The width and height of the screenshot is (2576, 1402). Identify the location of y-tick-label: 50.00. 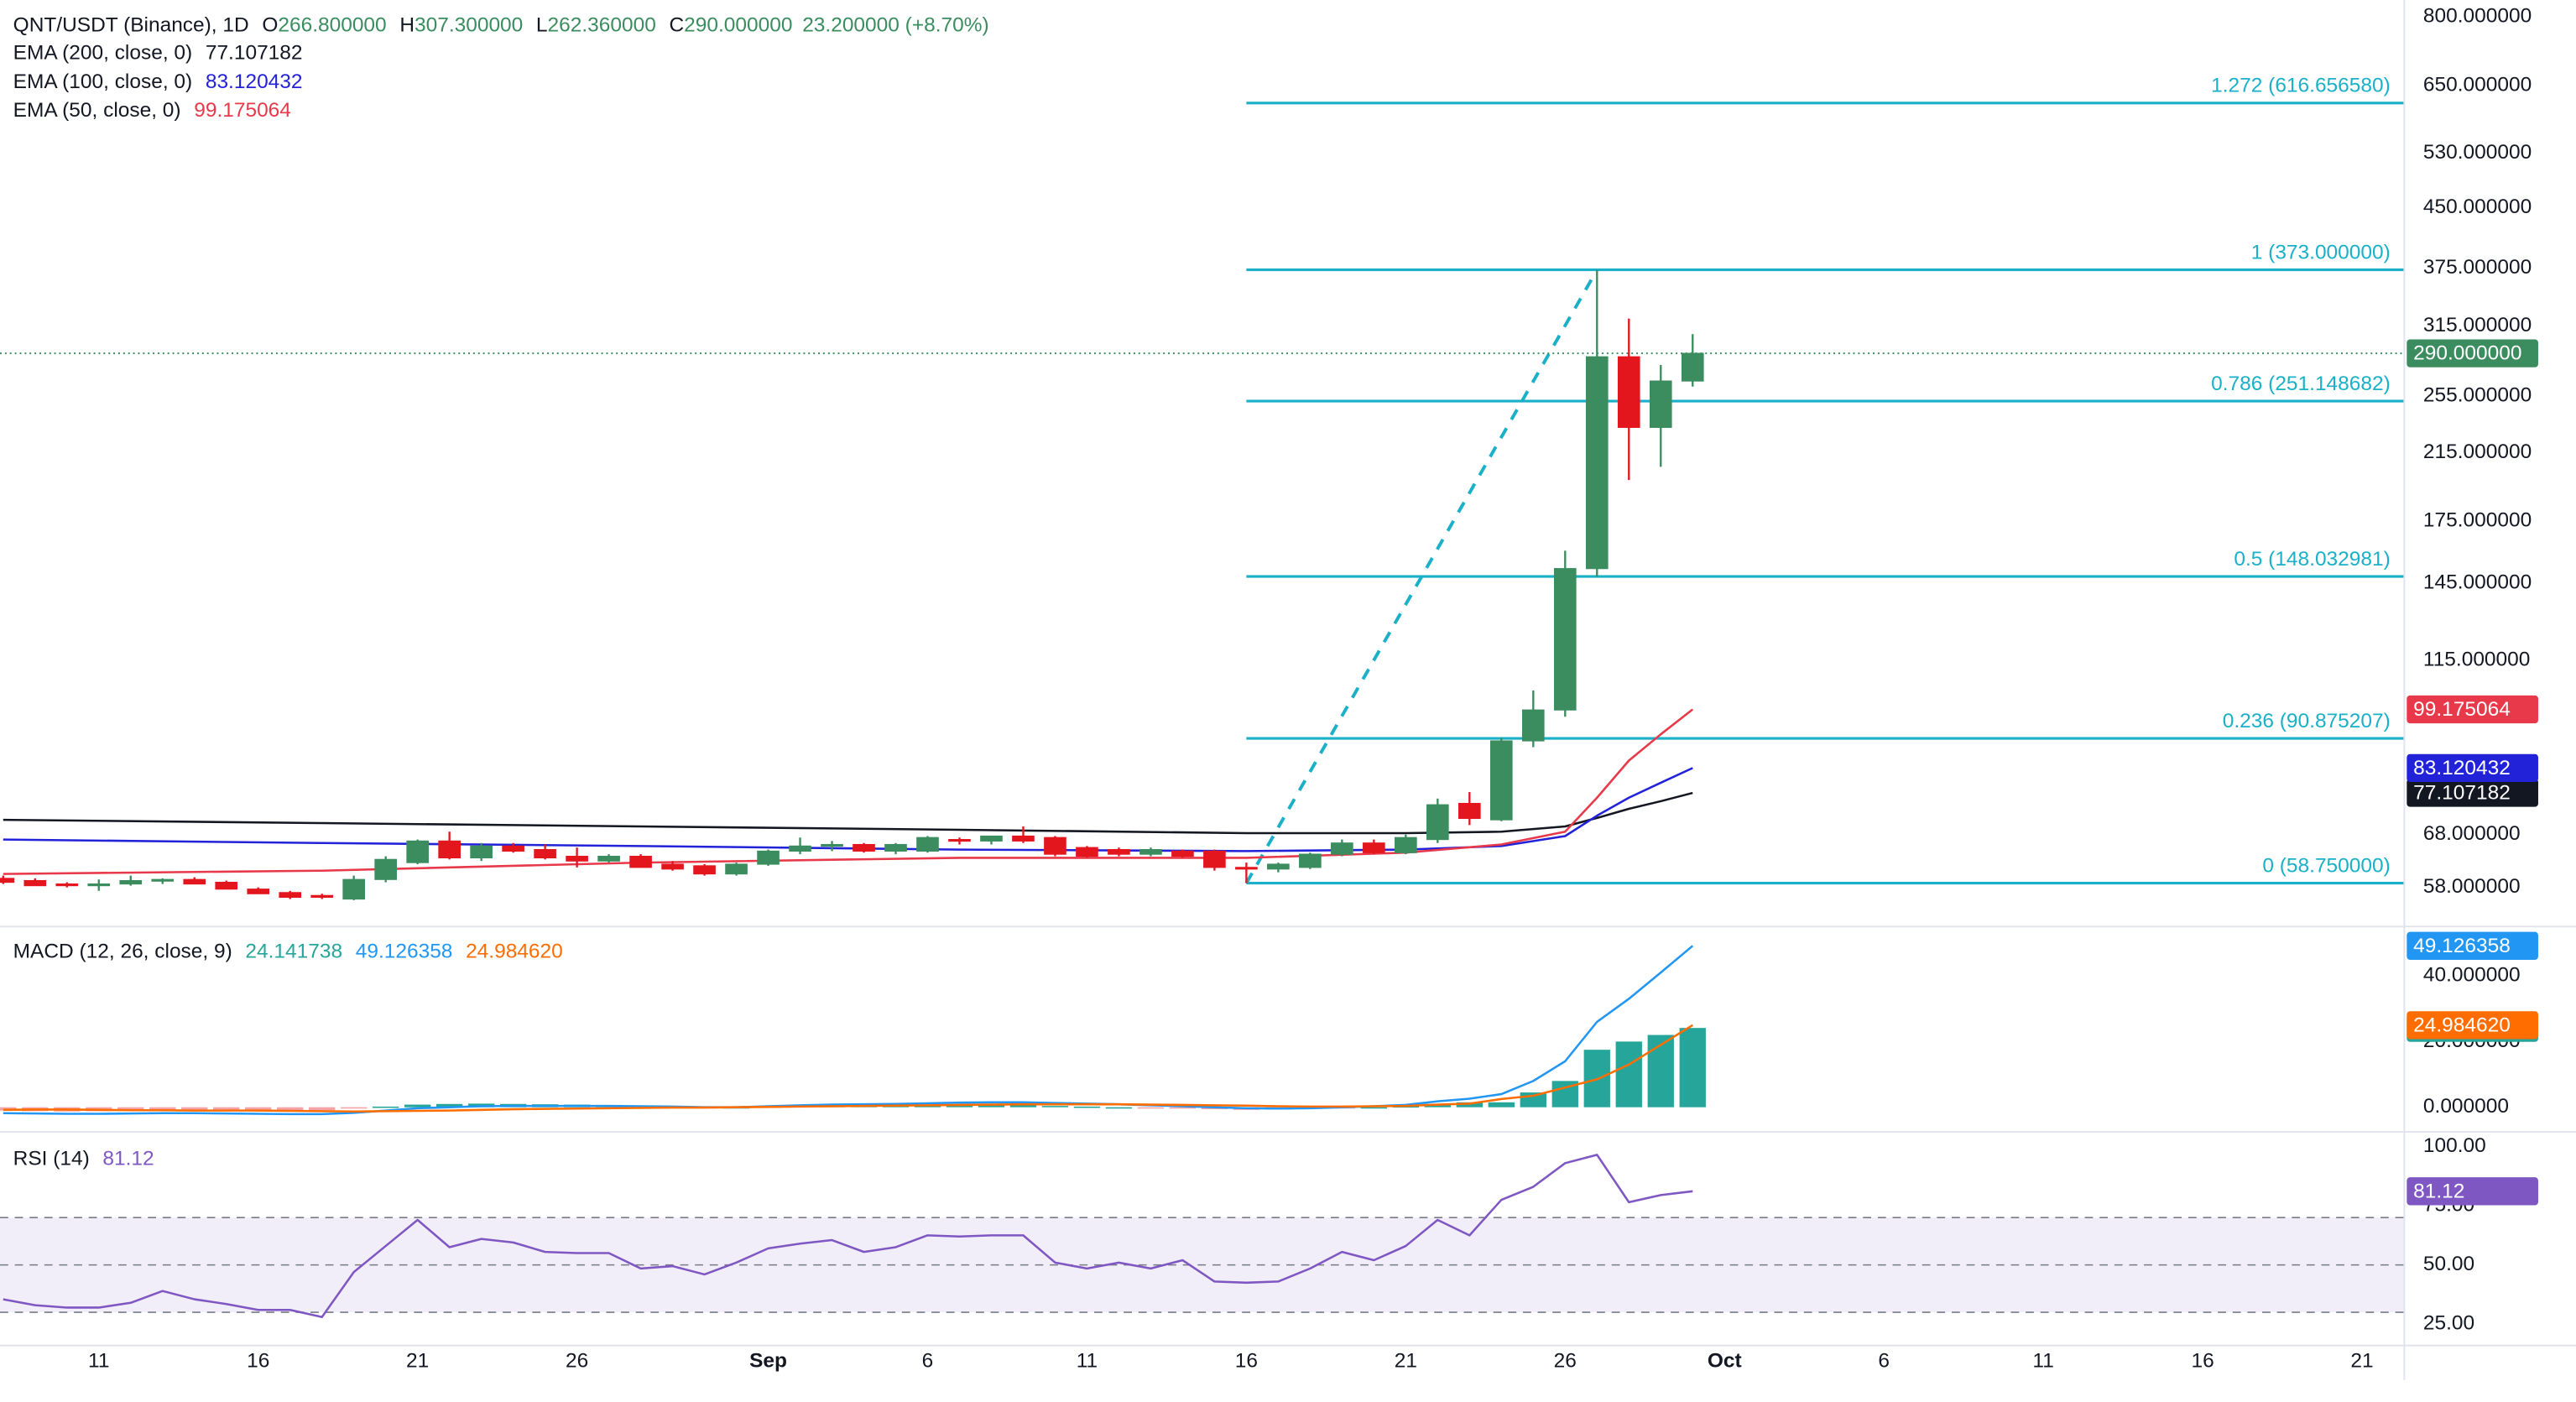
(2448, 1264).